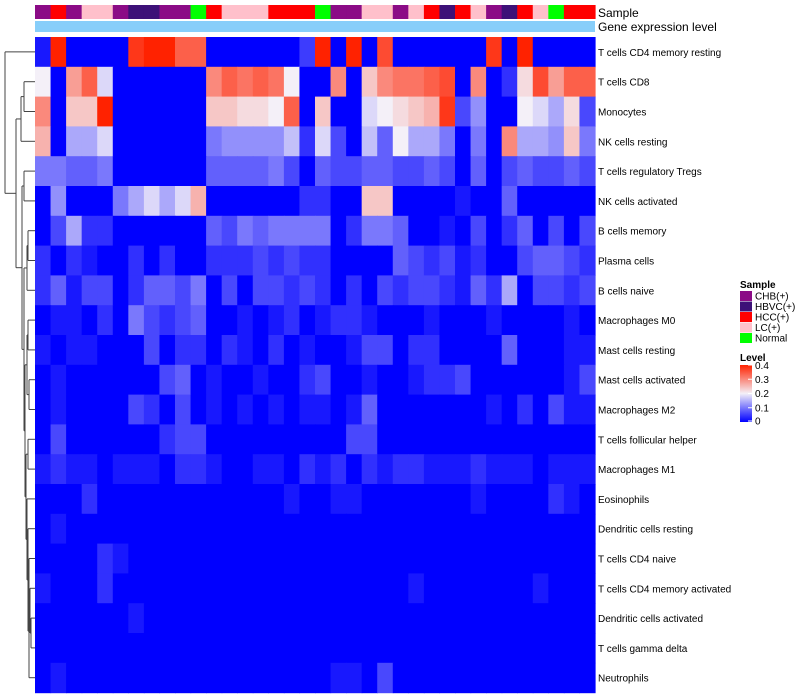 The image size is (800, 700). What do you see at coordinates (618, 13) in the screenshot?
I see `sample-annotation-label: Sample` at bounding box center [618, 13].